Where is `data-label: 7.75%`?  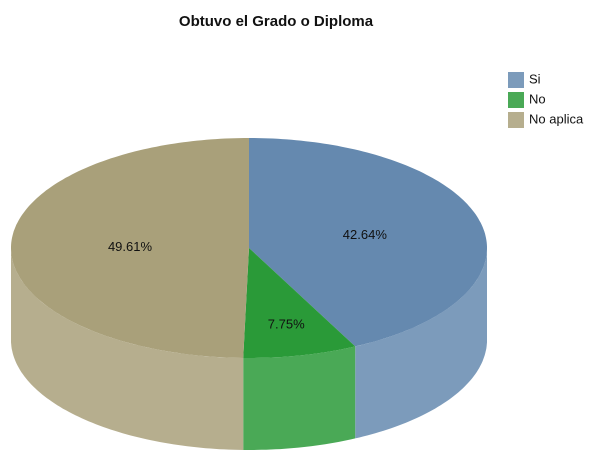
data-label: 7.75% is located at coordinates (286, 324).